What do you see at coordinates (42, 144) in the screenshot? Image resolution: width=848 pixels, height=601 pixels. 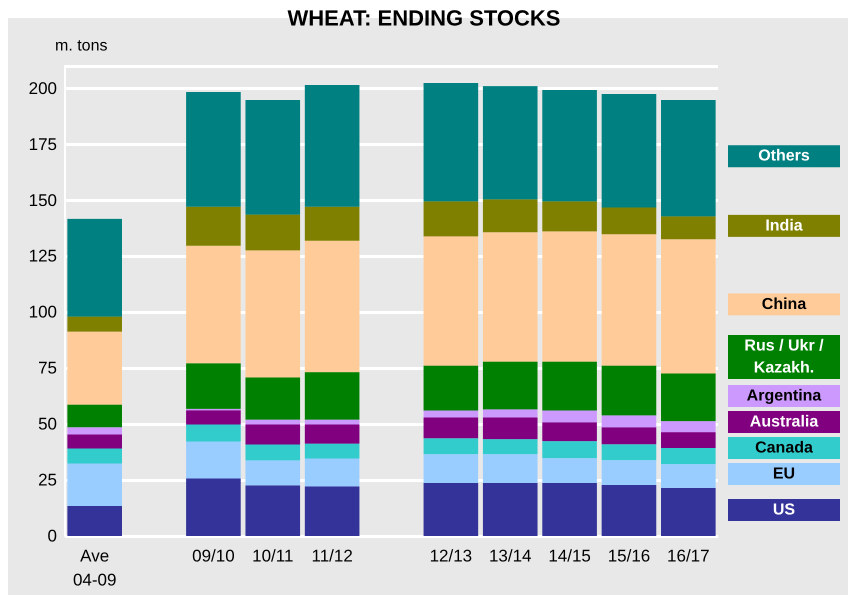 I see `y-tick-label: 175` at bounding box center [42, 144].